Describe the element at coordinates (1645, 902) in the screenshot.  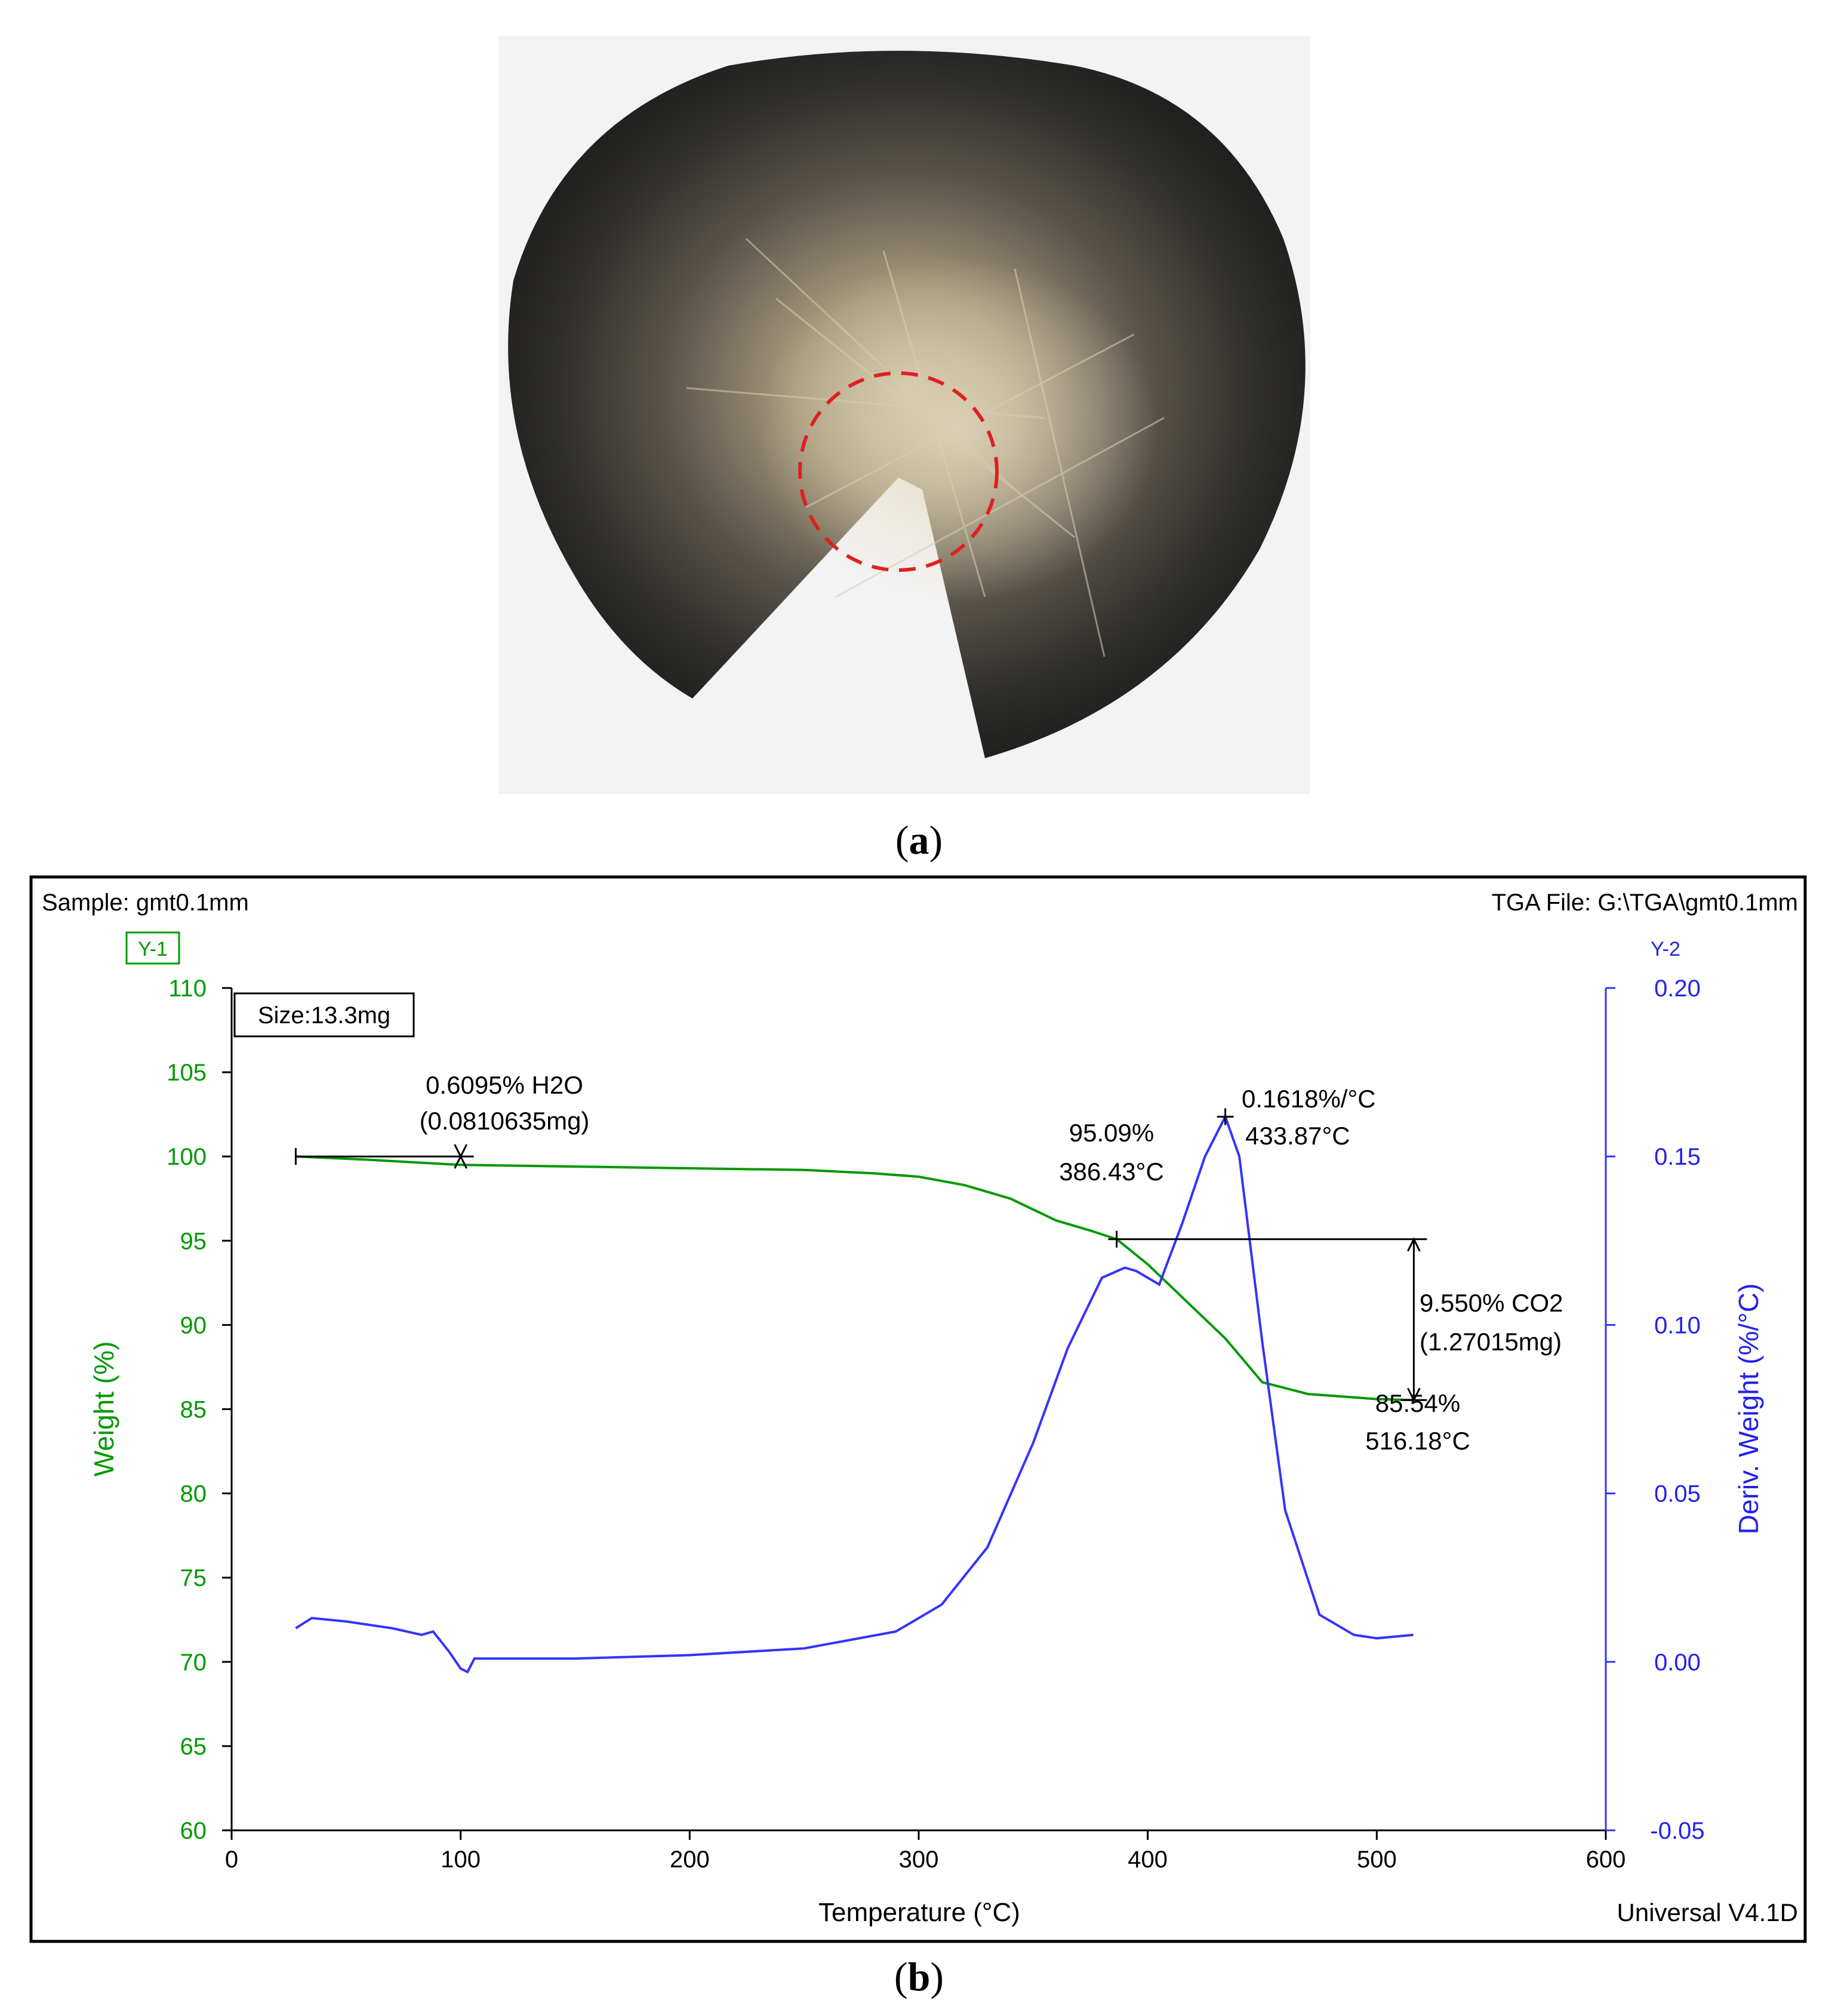
I see `header-right: TGA File: G:\TGA\gmt0.1mm` at that location.